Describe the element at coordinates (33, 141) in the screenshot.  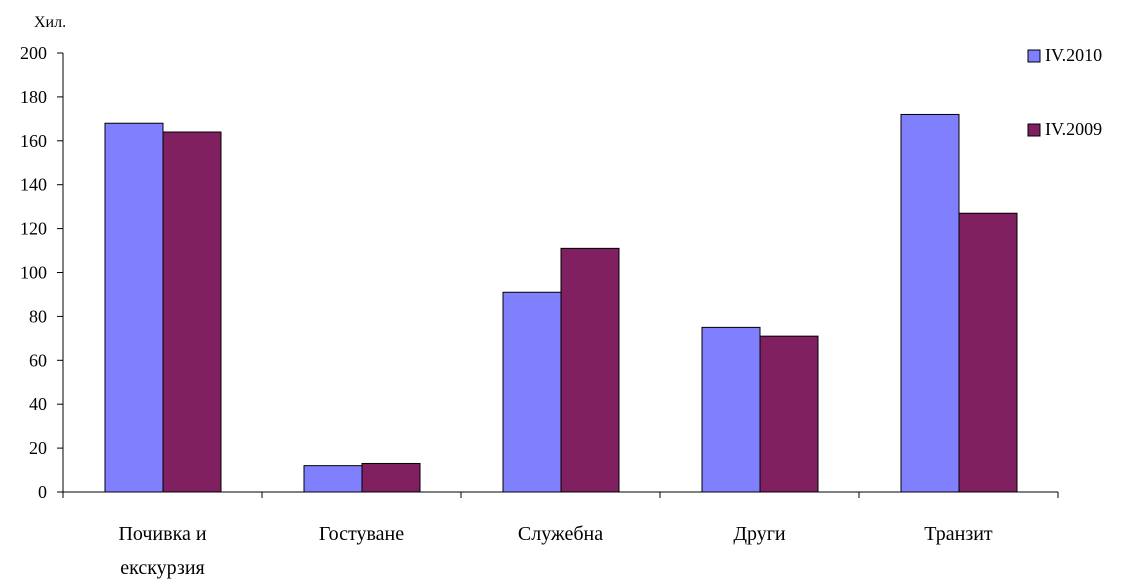
I see `y-tick-label: 160` at that location.